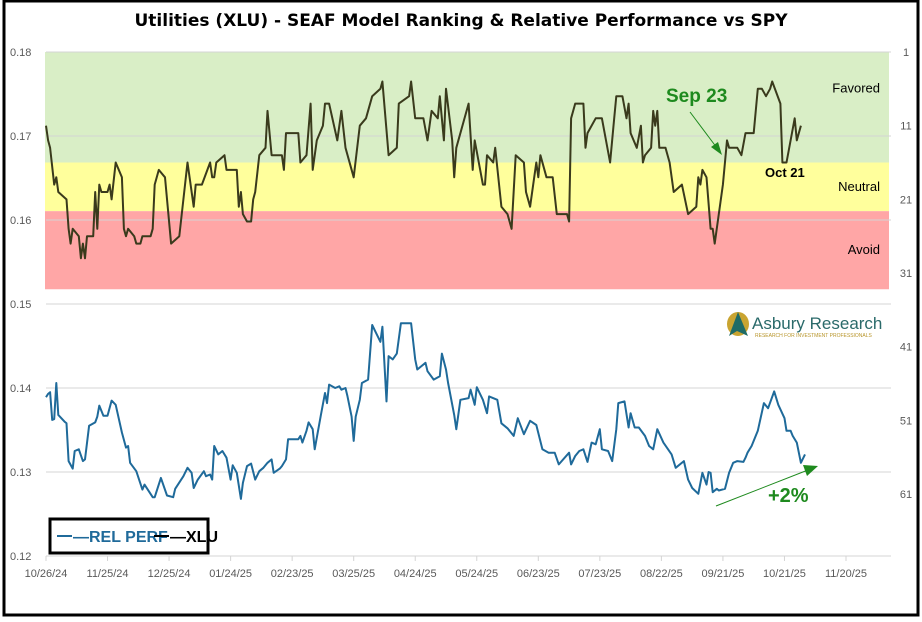 The width and height of the screenshot is (922, 622). I want to click on y-right-tick-label: 51, so click(906, 421).